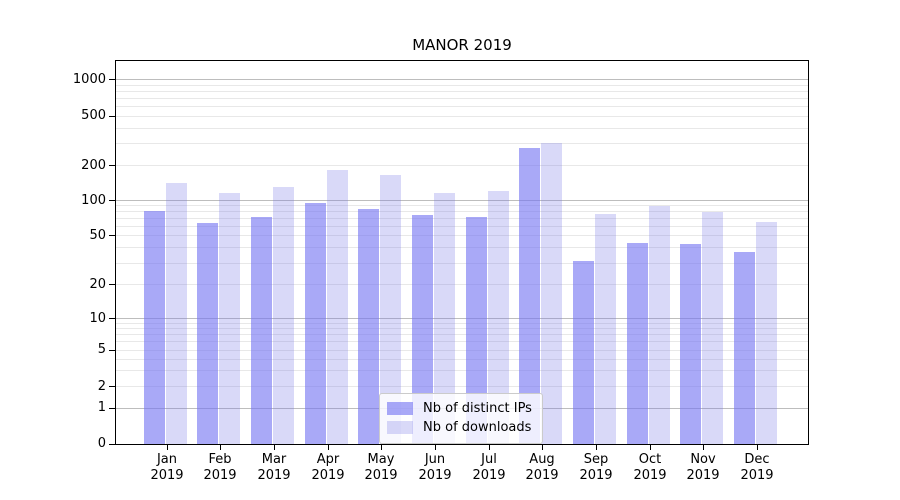 The height and width of the screenshot is (500, 900). I want to click on bar-distinct-ips-jan, so click(154, 327).